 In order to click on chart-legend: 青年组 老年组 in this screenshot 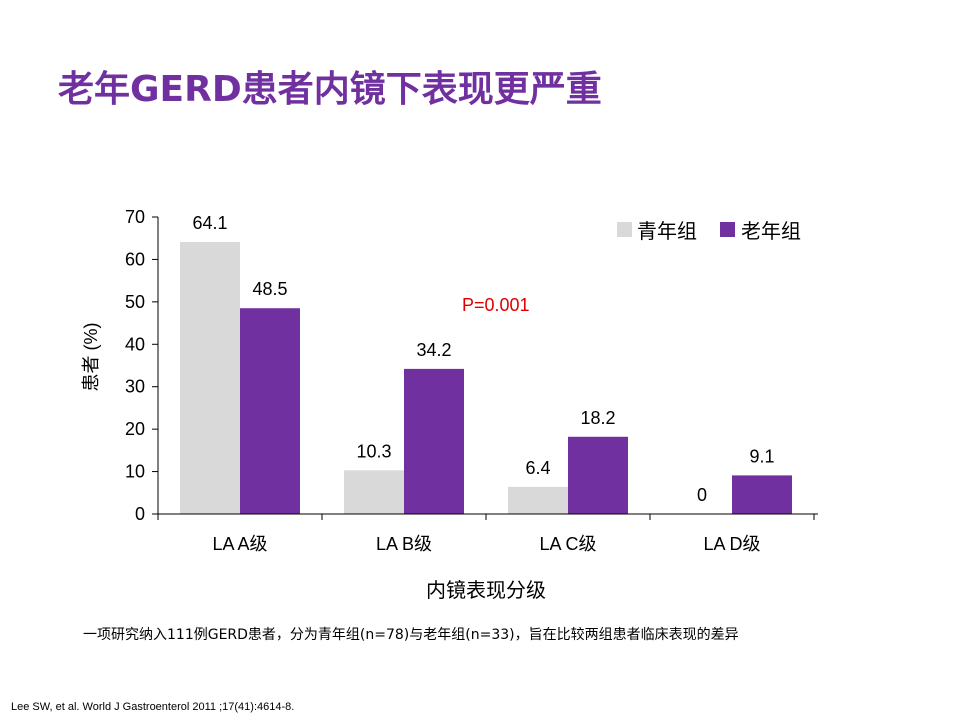, I will do `click(709, 231)`.